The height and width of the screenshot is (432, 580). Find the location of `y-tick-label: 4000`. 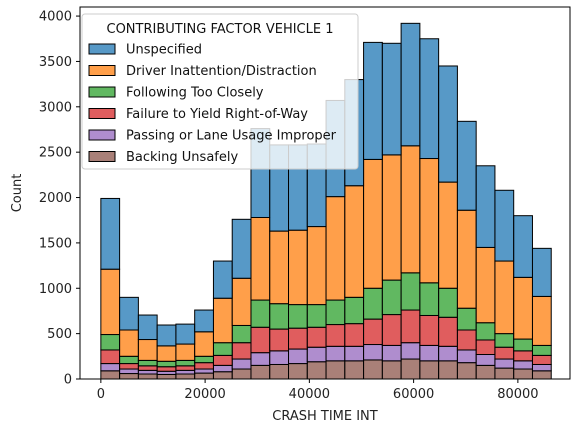

y-tick-label: 4000 is located at coordinates (55, 17).